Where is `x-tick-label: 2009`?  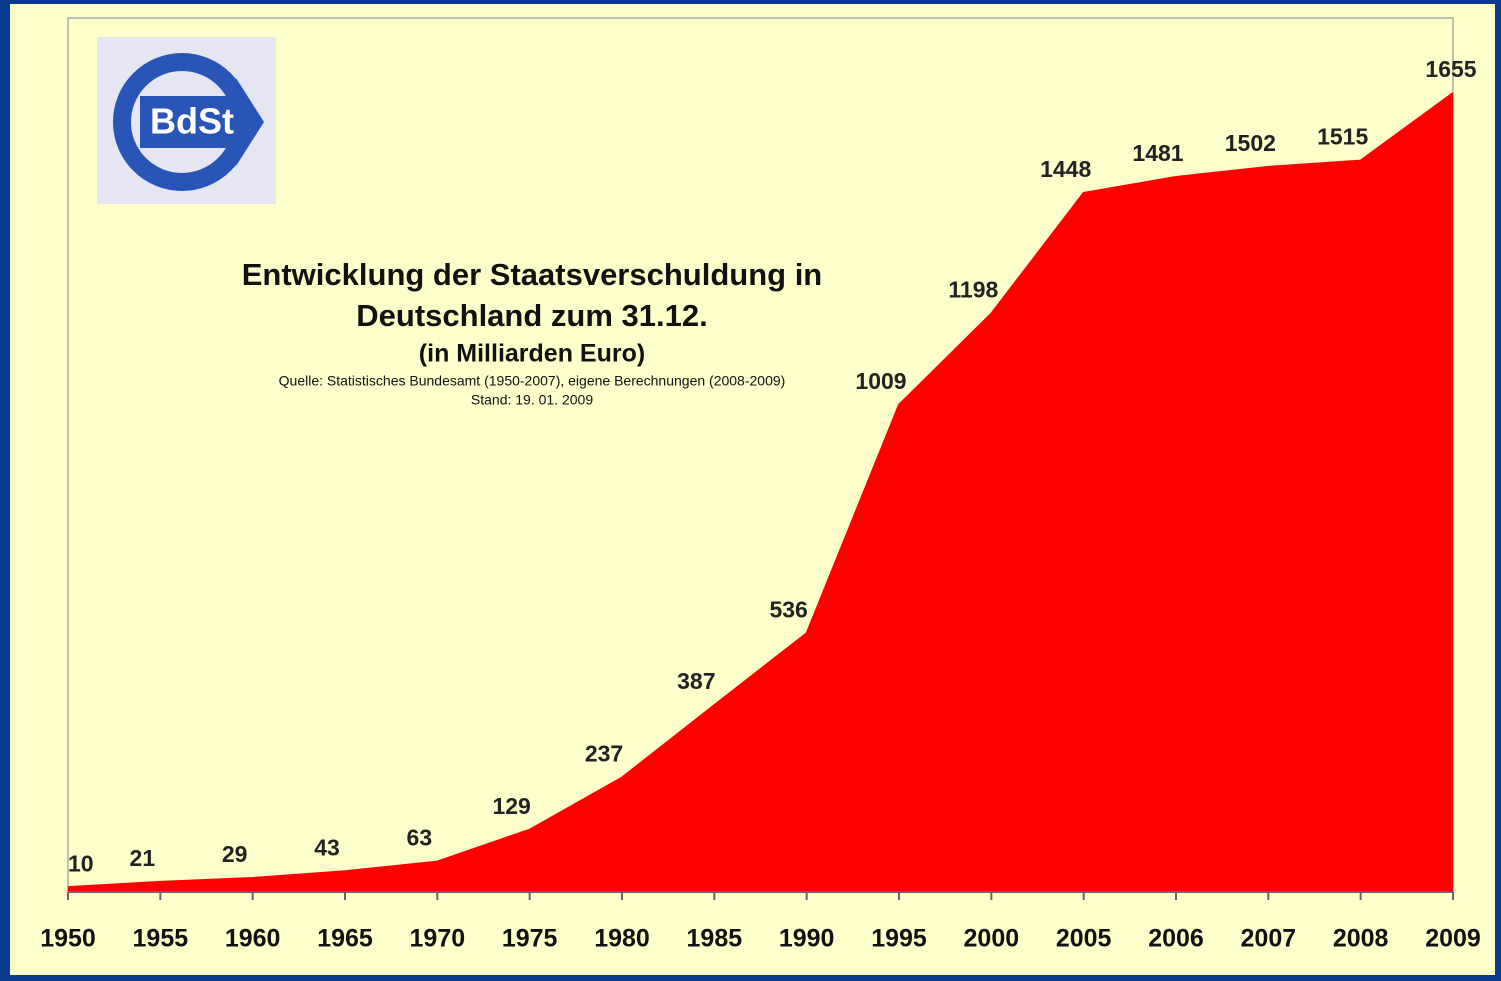 x-tick-label: 2009 is located at coordinates (1453, 939).